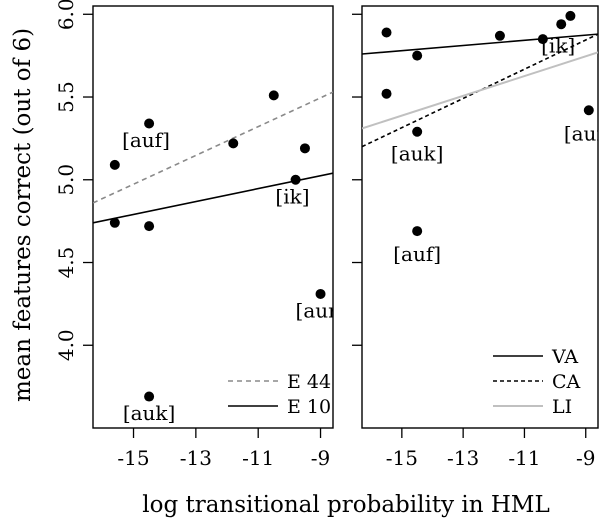  Describe the element at coordinates (564, 357) in the screenshot. I see `legend-label: VA` at that location.